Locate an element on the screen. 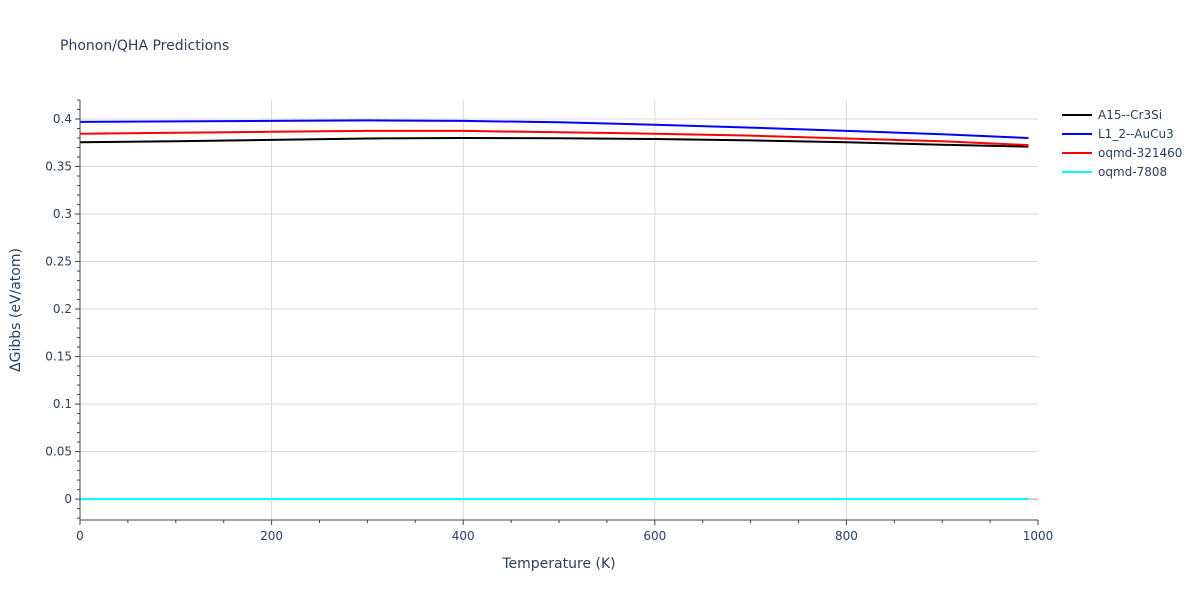 This screenshot has height=600, width=1200. x-tick-label: 200 is located at coordinates (271, 536).